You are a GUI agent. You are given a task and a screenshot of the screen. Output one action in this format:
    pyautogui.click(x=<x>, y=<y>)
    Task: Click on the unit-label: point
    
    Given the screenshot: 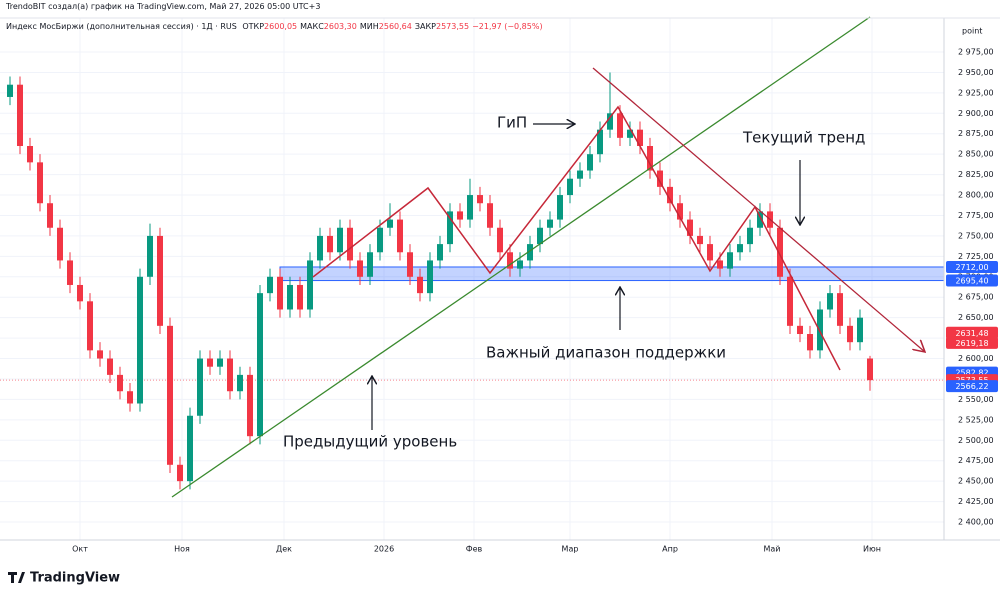 What is the action you would take?
    pyautogui.click(x=972, y=31)
    